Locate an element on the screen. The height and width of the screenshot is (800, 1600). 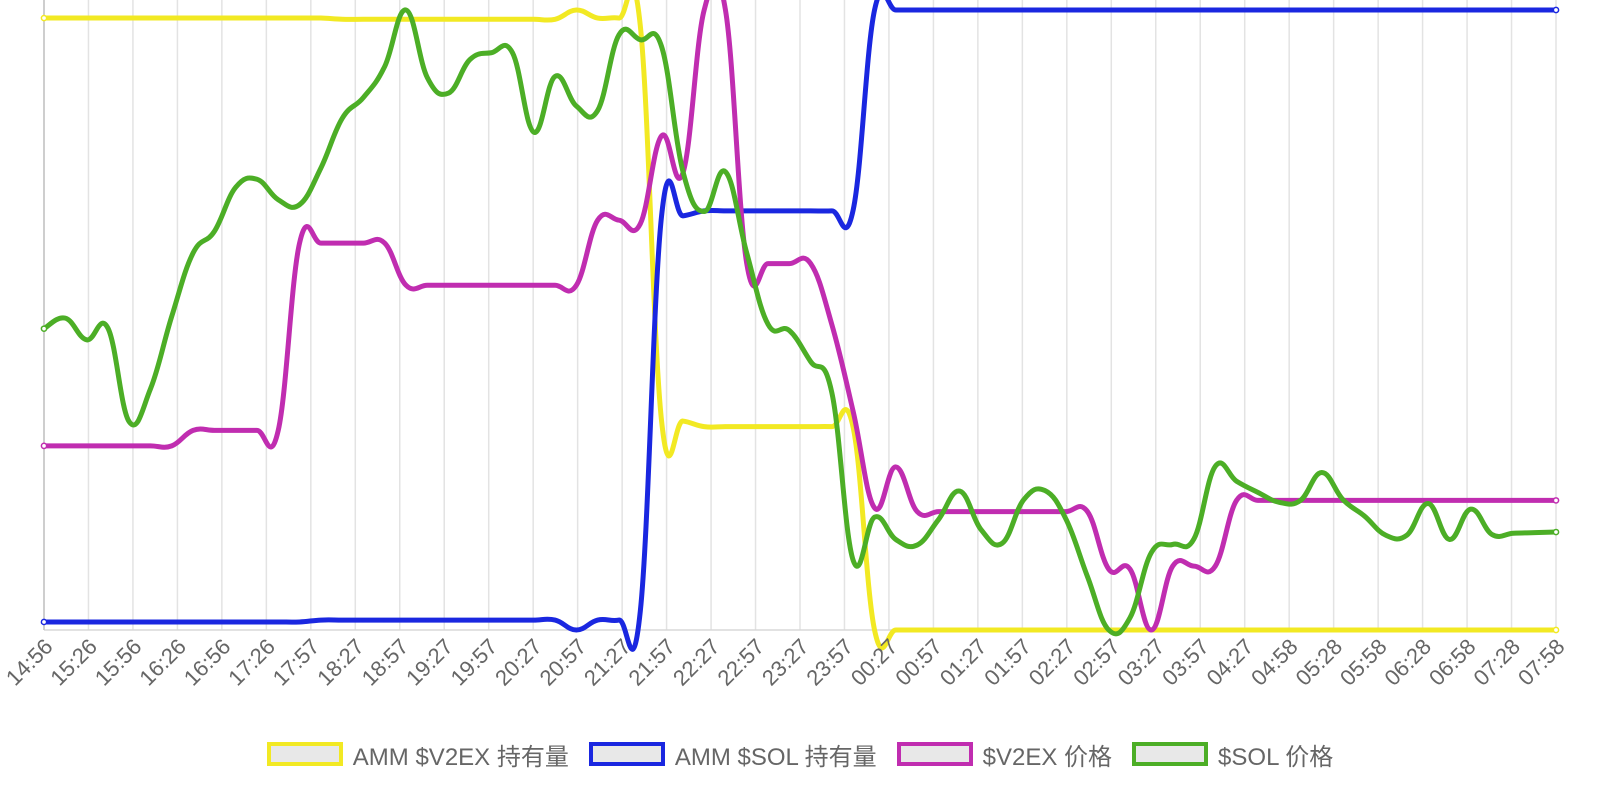
x-tick-label: 16:56 is located at coordinates (207, 662).